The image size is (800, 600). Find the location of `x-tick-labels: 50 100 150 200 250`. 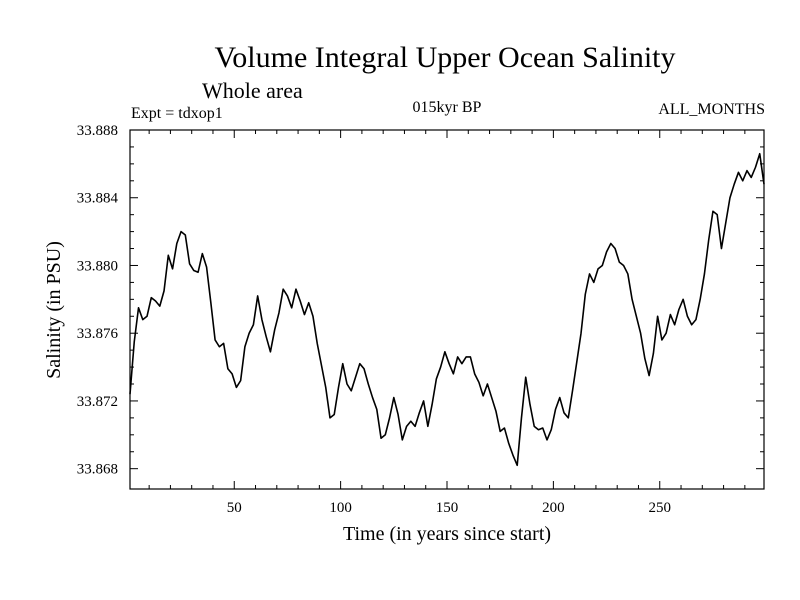

x-tick-labels: 50 100 150 200 250 is located at coordinates (449, 508).